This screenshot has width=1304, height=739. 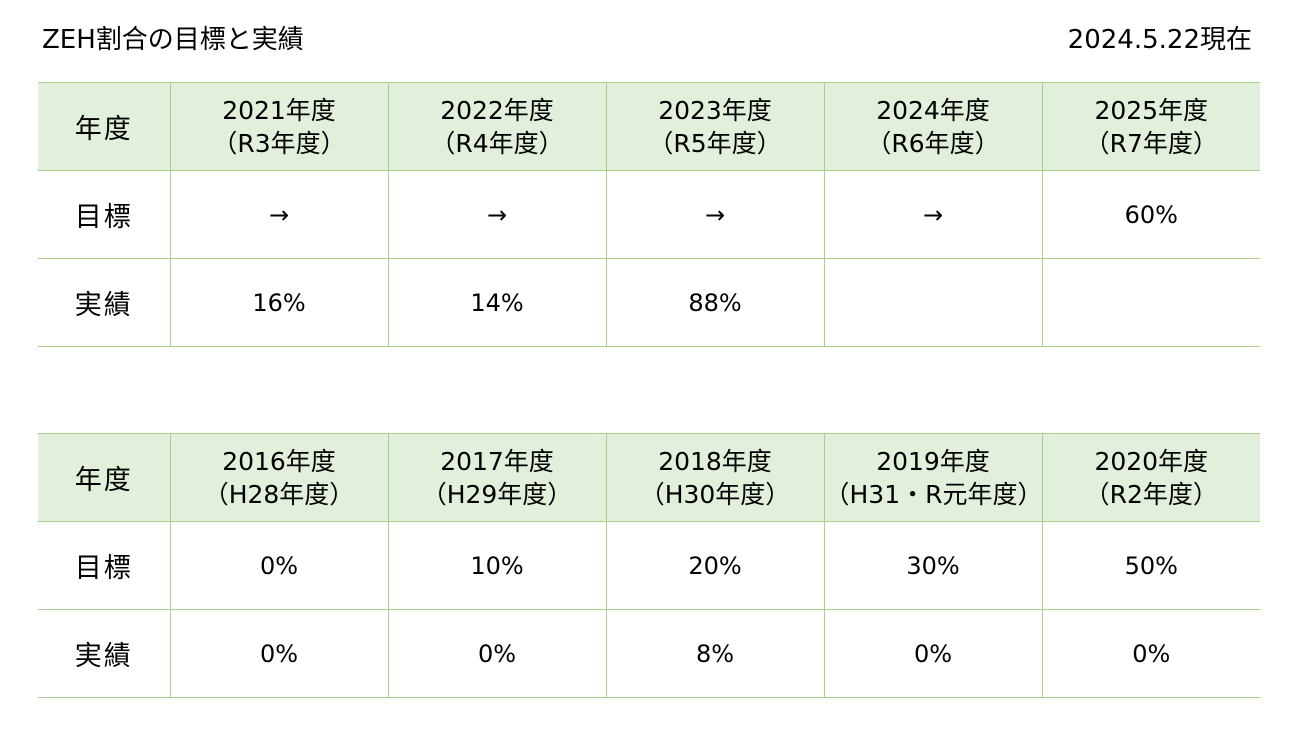 What do you see at coordinates (933, 494) in the screenshot?
I see `era-year: （H31・R元年度）` at bounding box center [933, 494].